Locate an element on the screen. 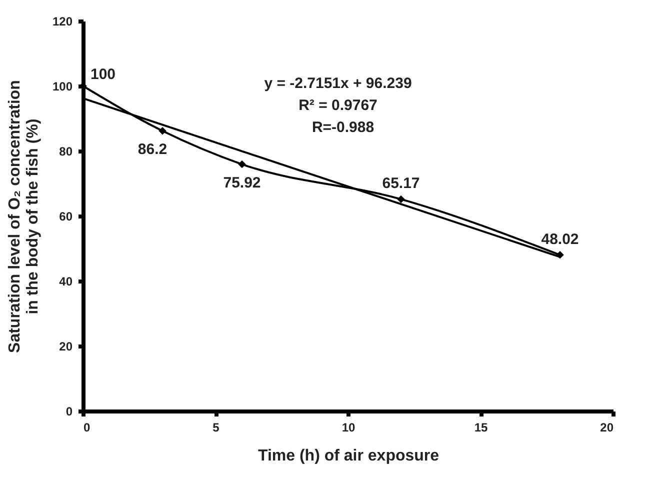  annotation: y = -2.7151x + 96.239 is located at coordinates (338, 83).